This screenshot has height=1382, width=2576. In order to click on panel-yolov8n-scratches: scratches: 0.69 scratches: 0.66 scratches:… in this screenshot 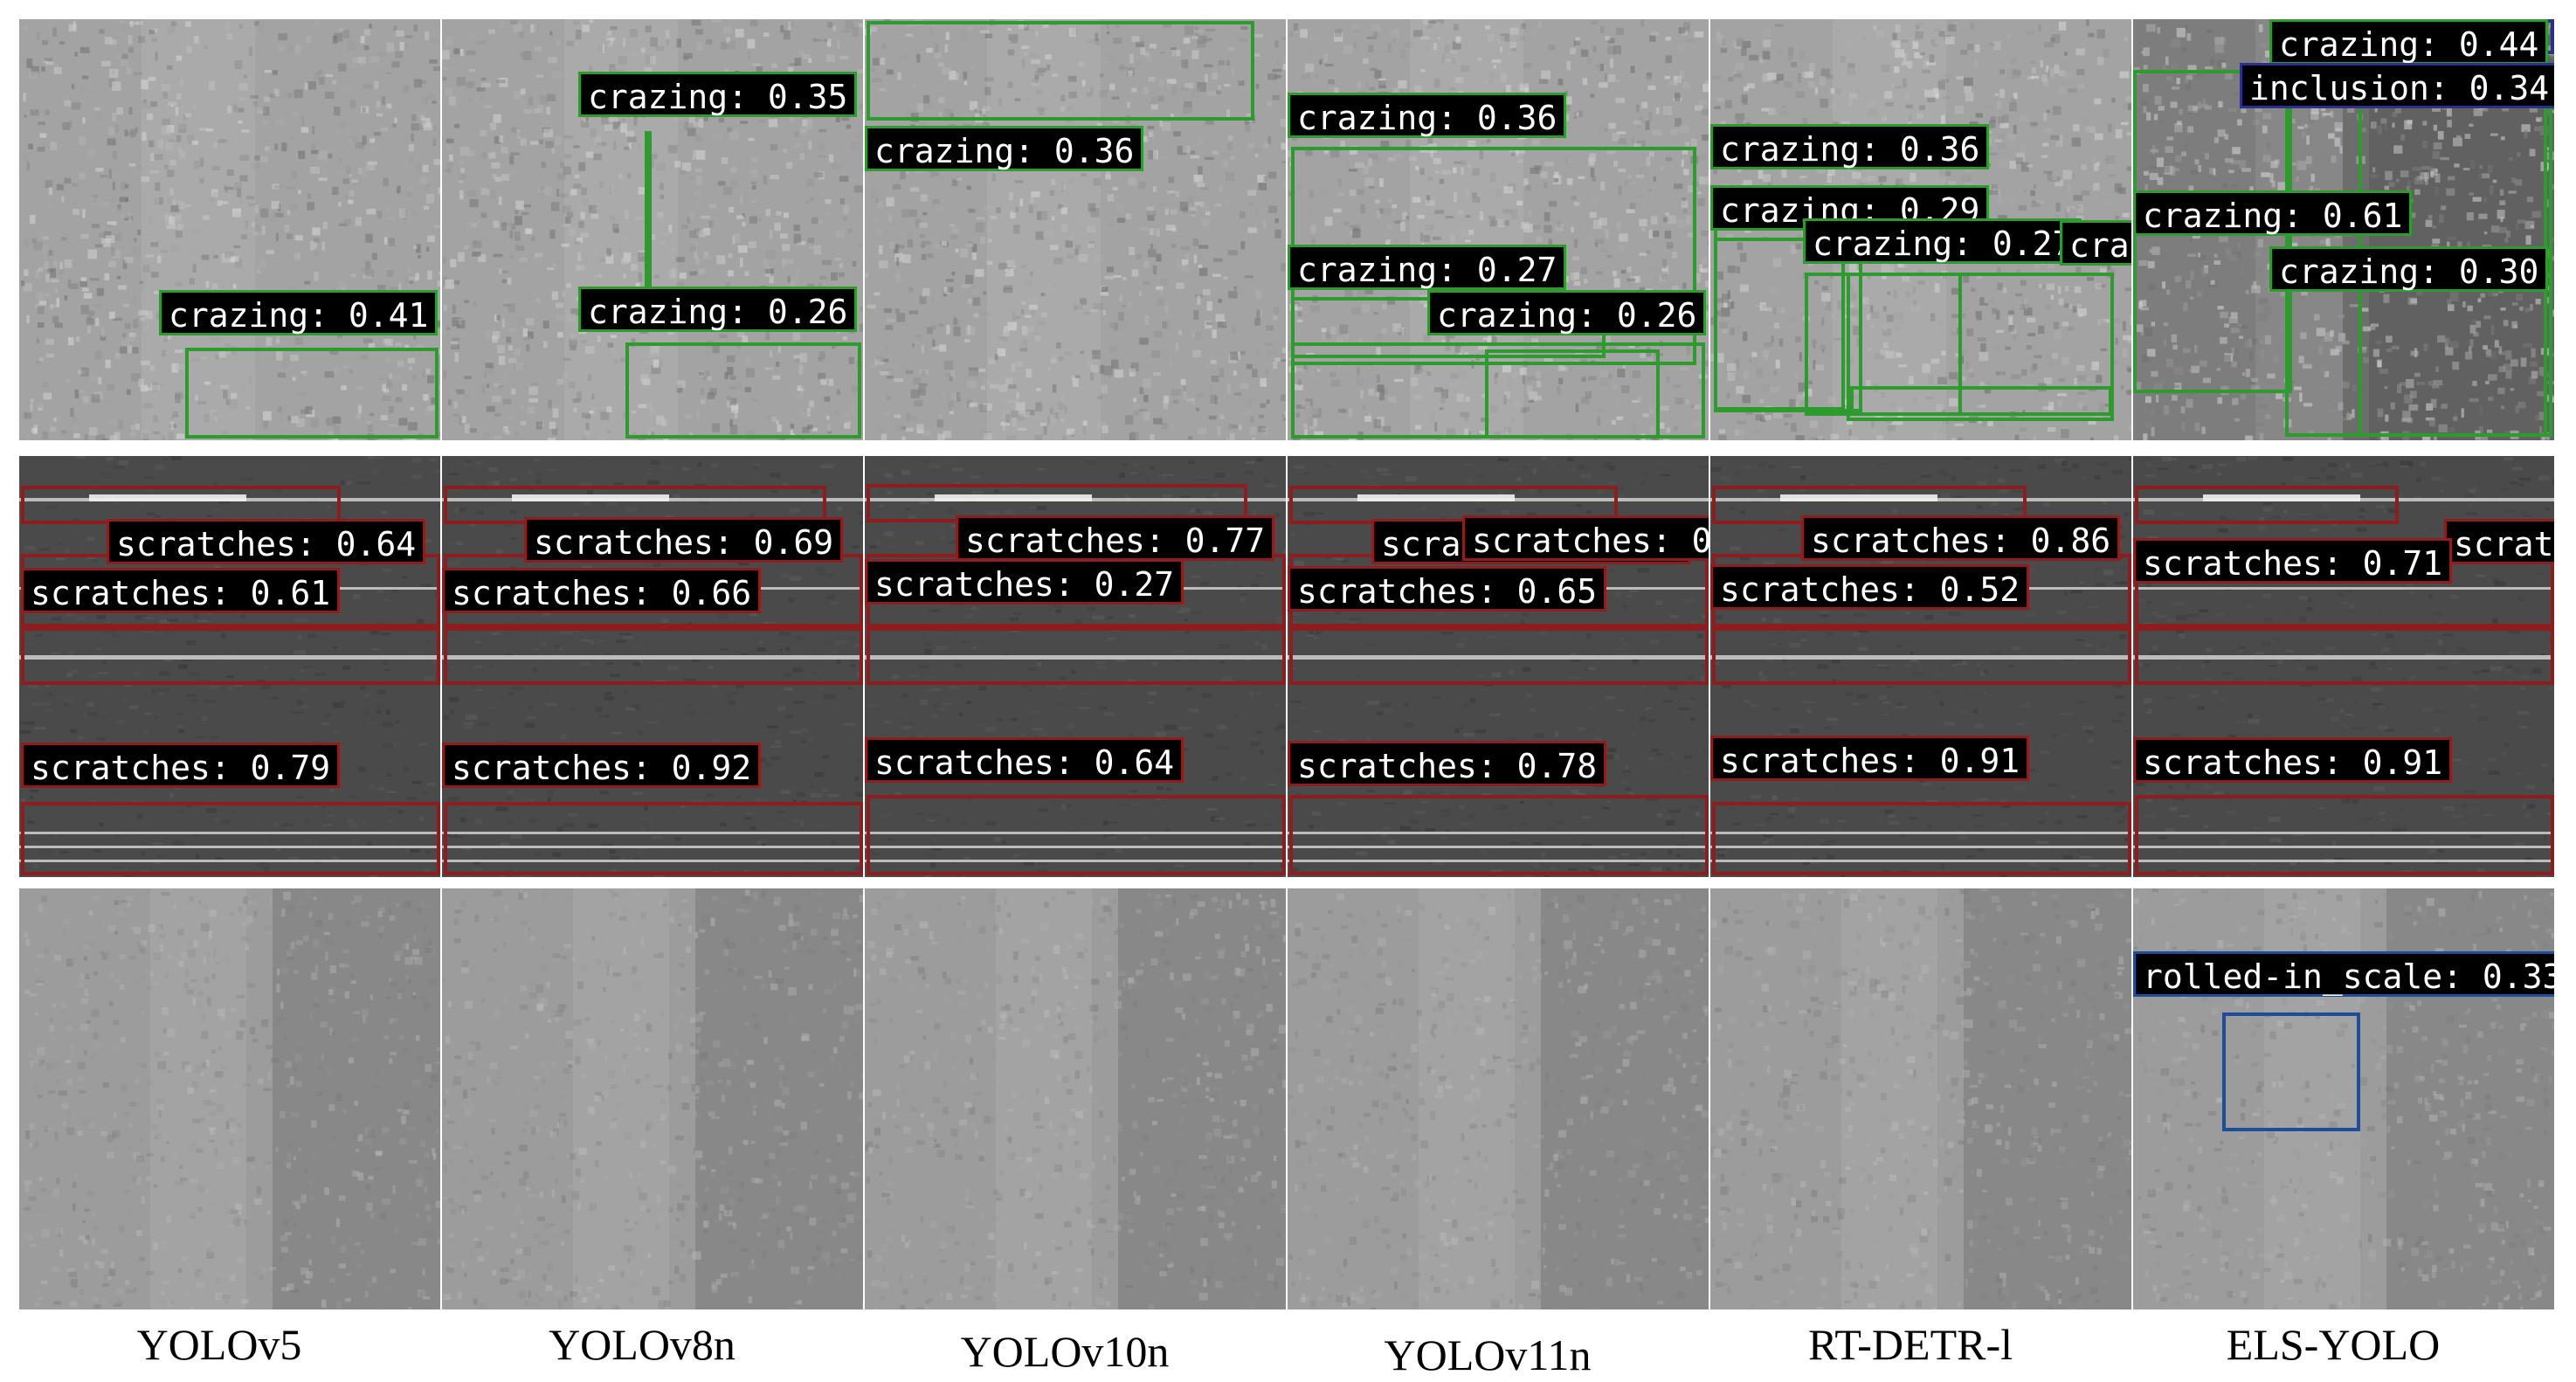, I will do `click(652, 667)`.